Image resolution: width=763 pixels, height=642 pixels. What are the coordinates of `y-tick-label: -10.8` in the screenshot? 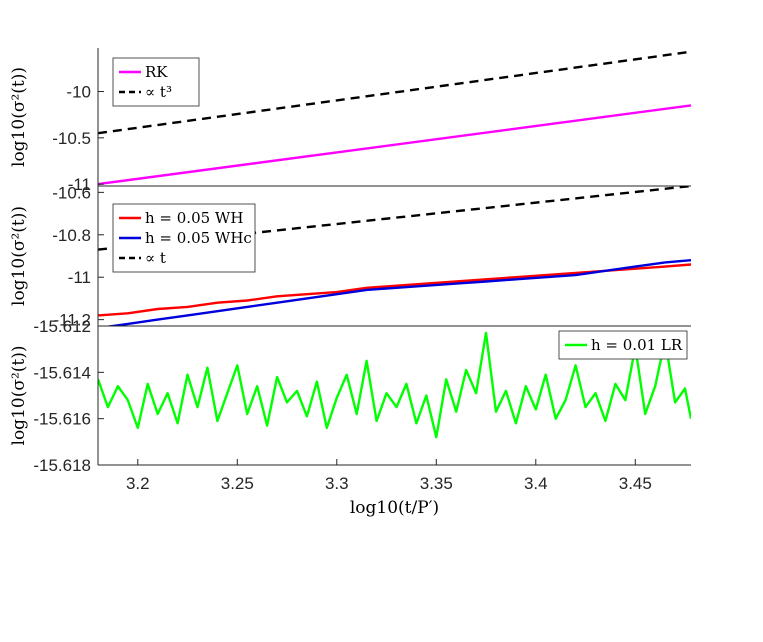 It's located at (71, 235).